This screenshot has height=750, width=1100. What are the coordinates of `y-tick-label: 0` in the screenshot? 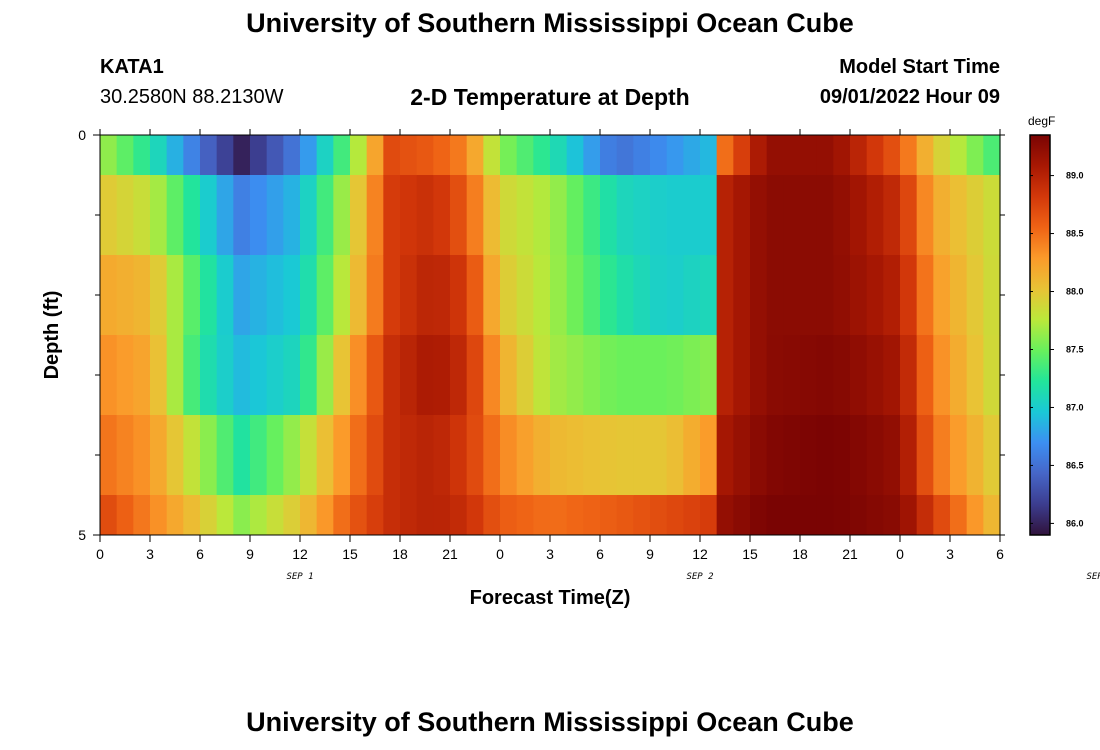 It's located at (82, 135).